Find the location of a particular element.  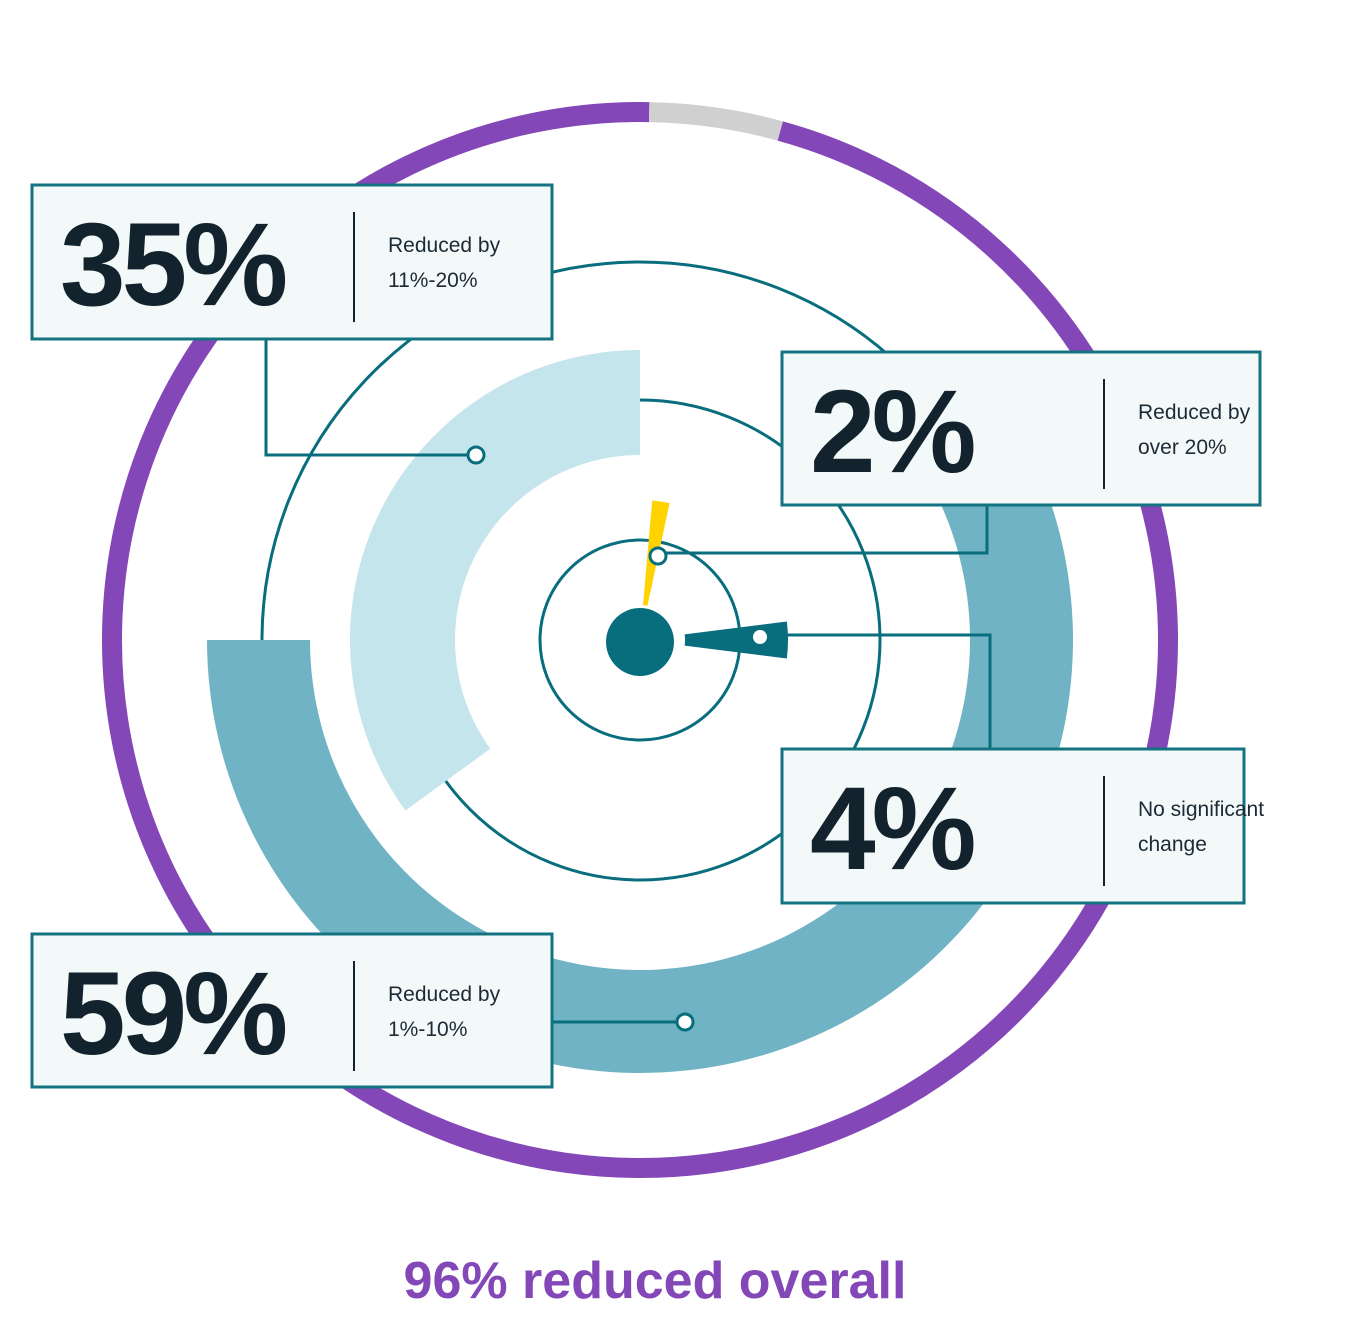

category-label: Reduced by 11%-20% is located at coordinates (444, 263).